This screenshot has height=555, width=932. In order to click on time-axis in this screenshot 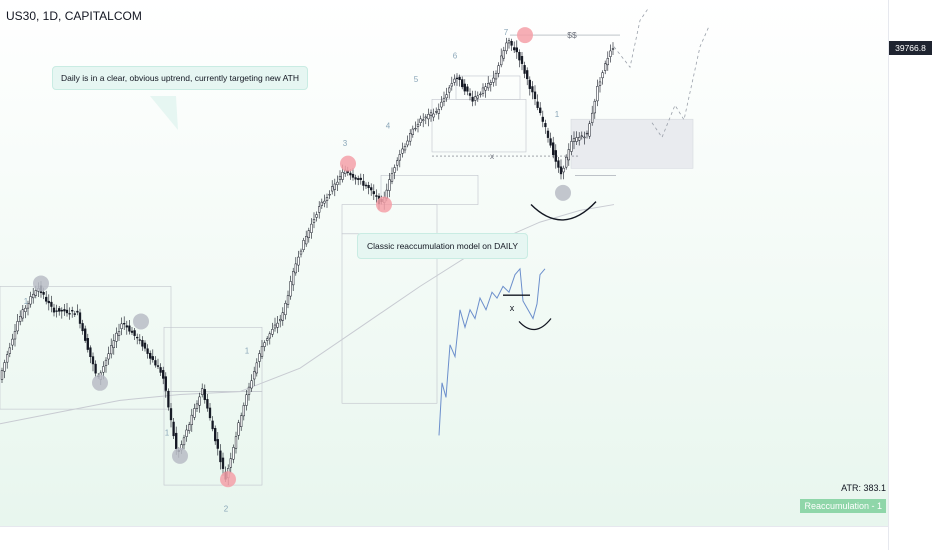, I will do `click(444, 538)`.